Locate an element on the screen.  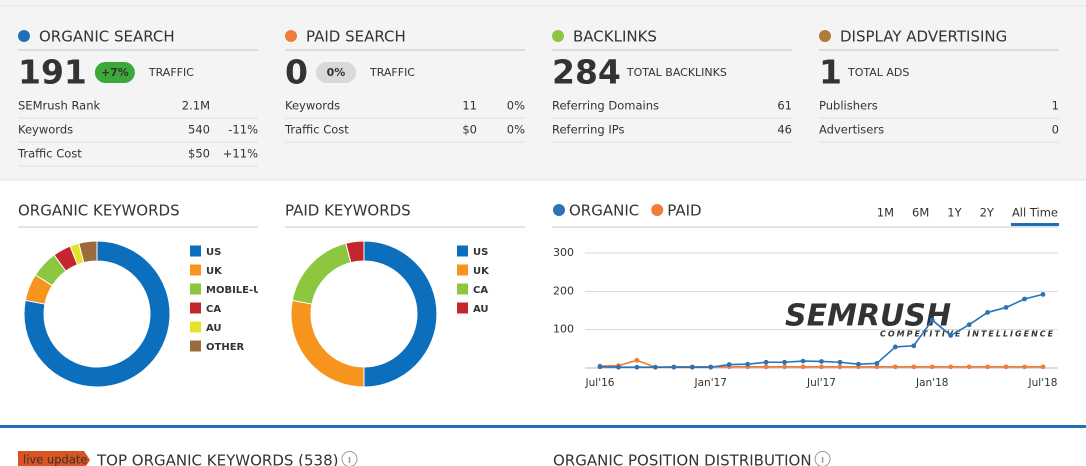
range-button: 1M is located at coordinates (885, 213).